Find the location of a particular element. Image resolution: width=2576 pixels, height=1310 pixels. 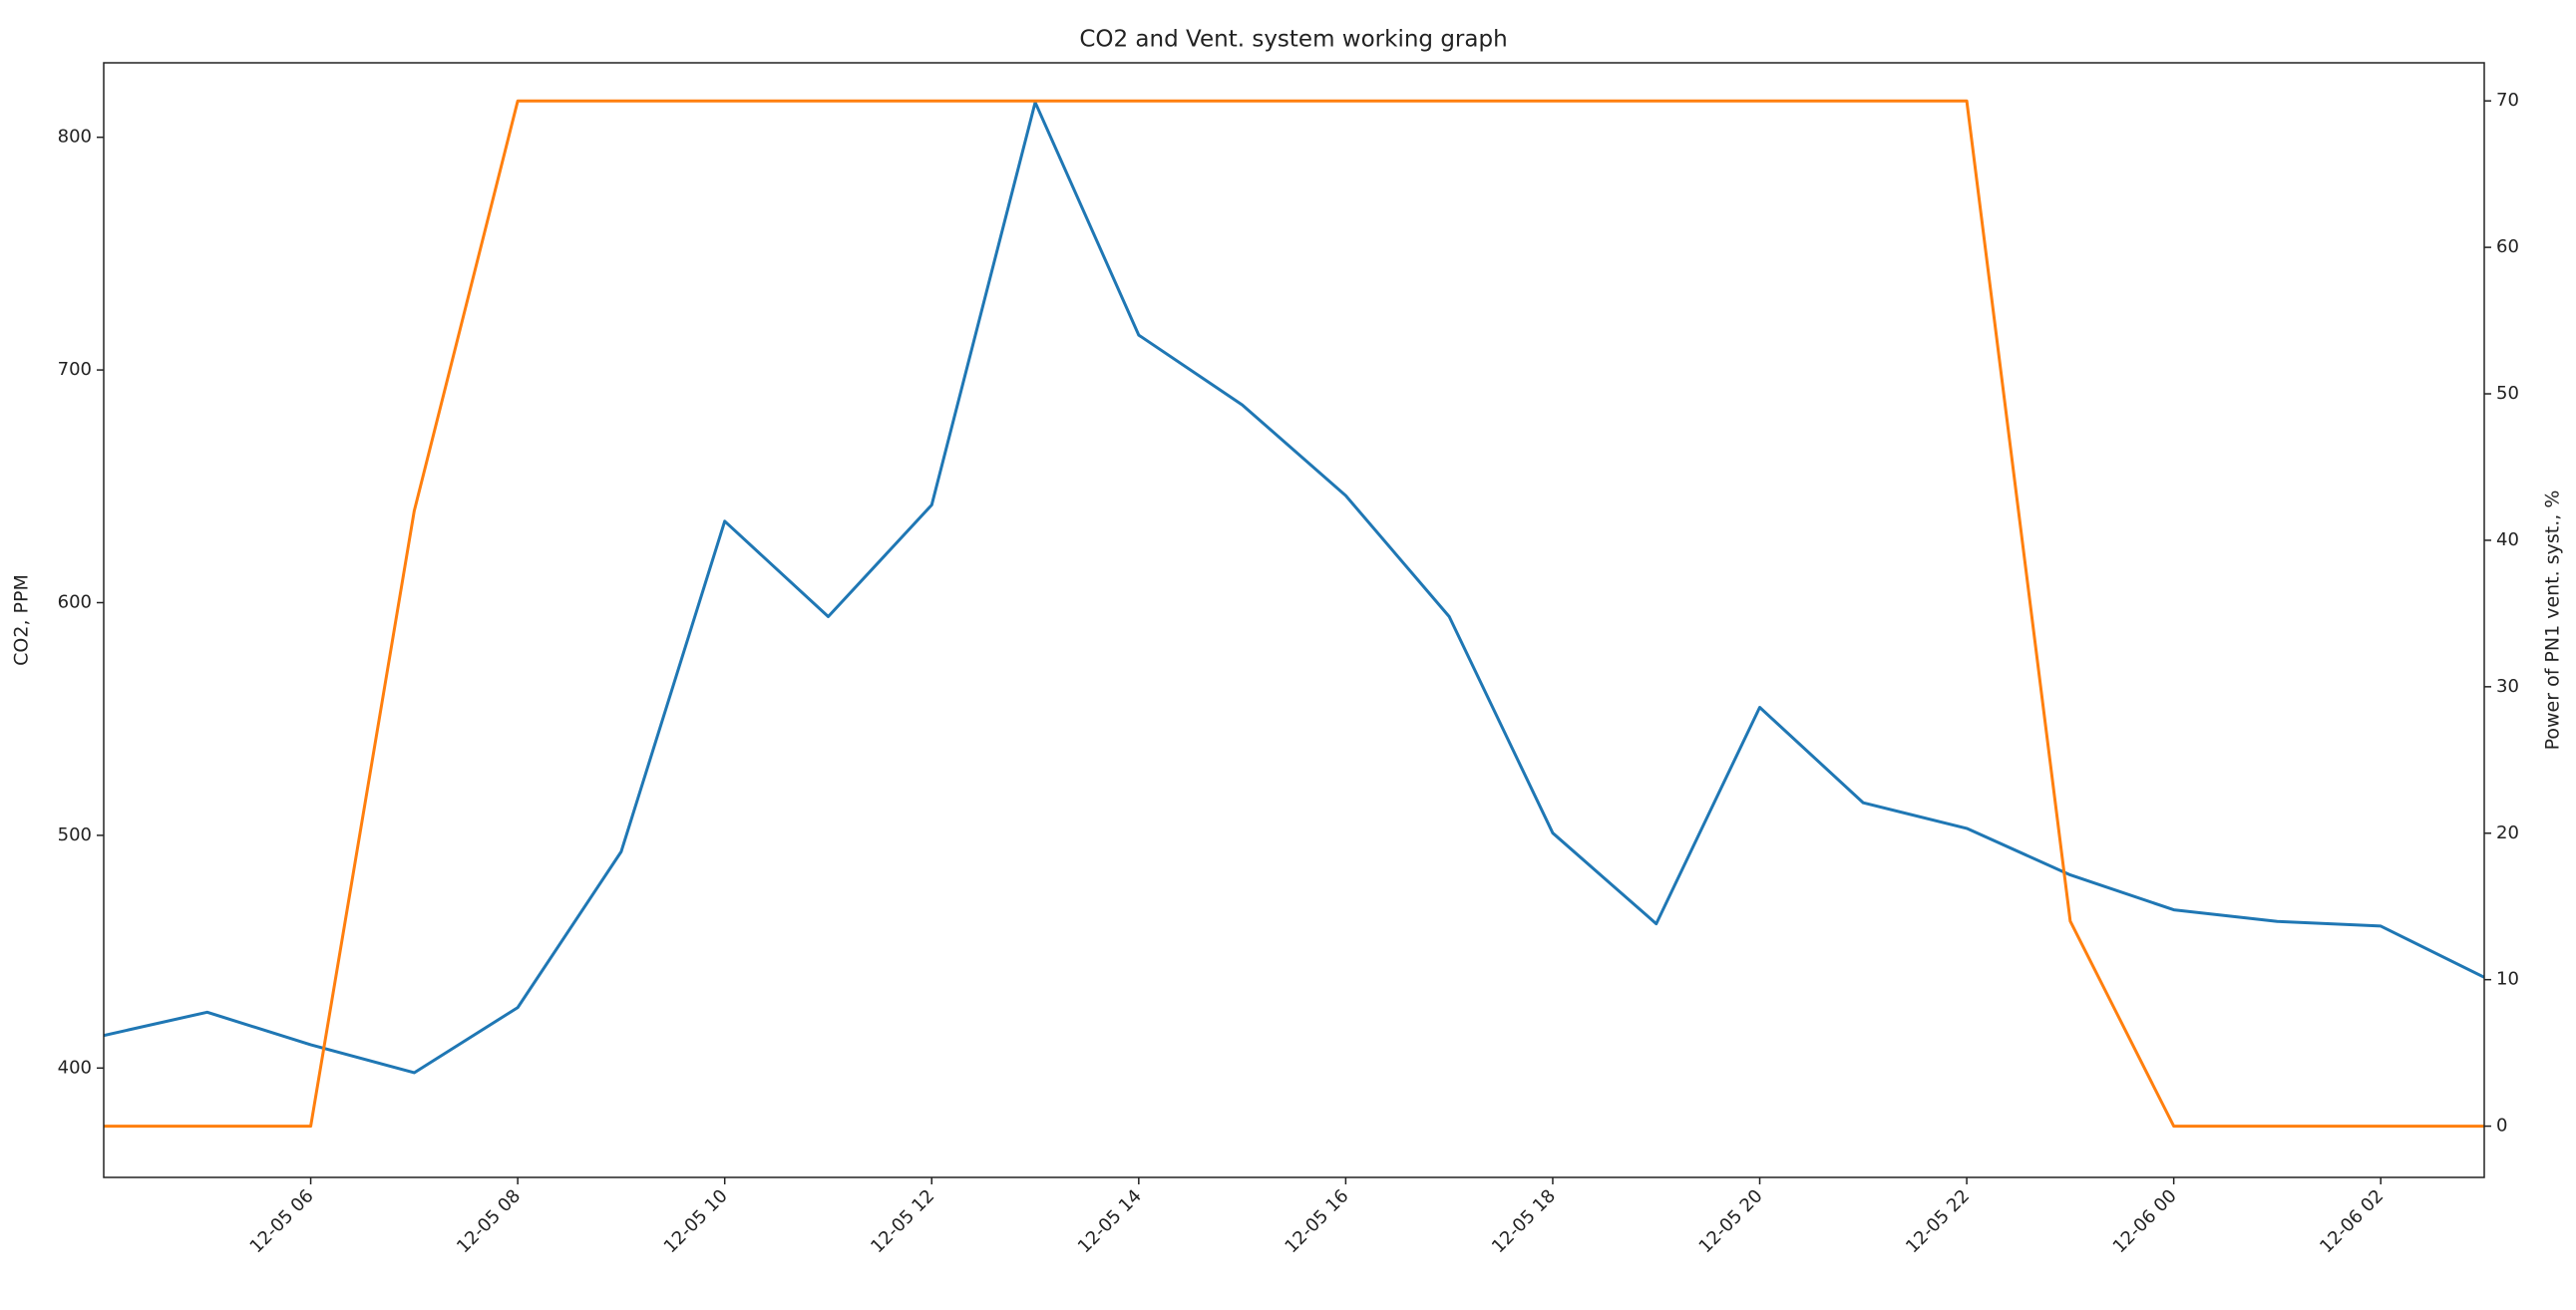

y2-tick-label: 30 is located at coordinates (2508, 686).